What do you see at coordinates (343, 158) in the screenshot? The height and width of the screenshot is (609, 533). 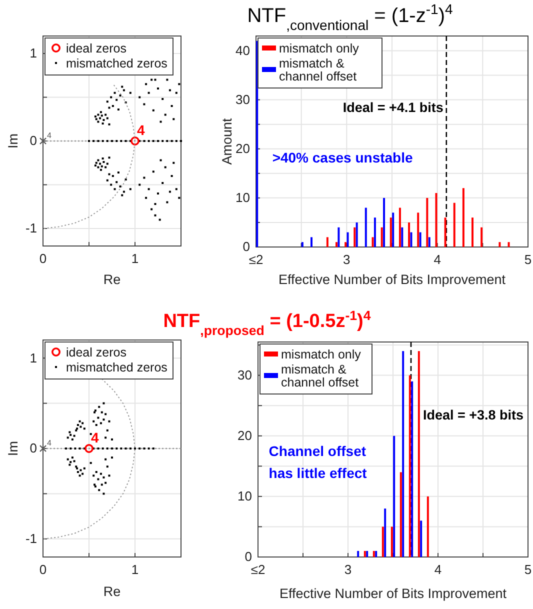 I see `annotation: >40% cases unstable` at bounding box center [343, 158].